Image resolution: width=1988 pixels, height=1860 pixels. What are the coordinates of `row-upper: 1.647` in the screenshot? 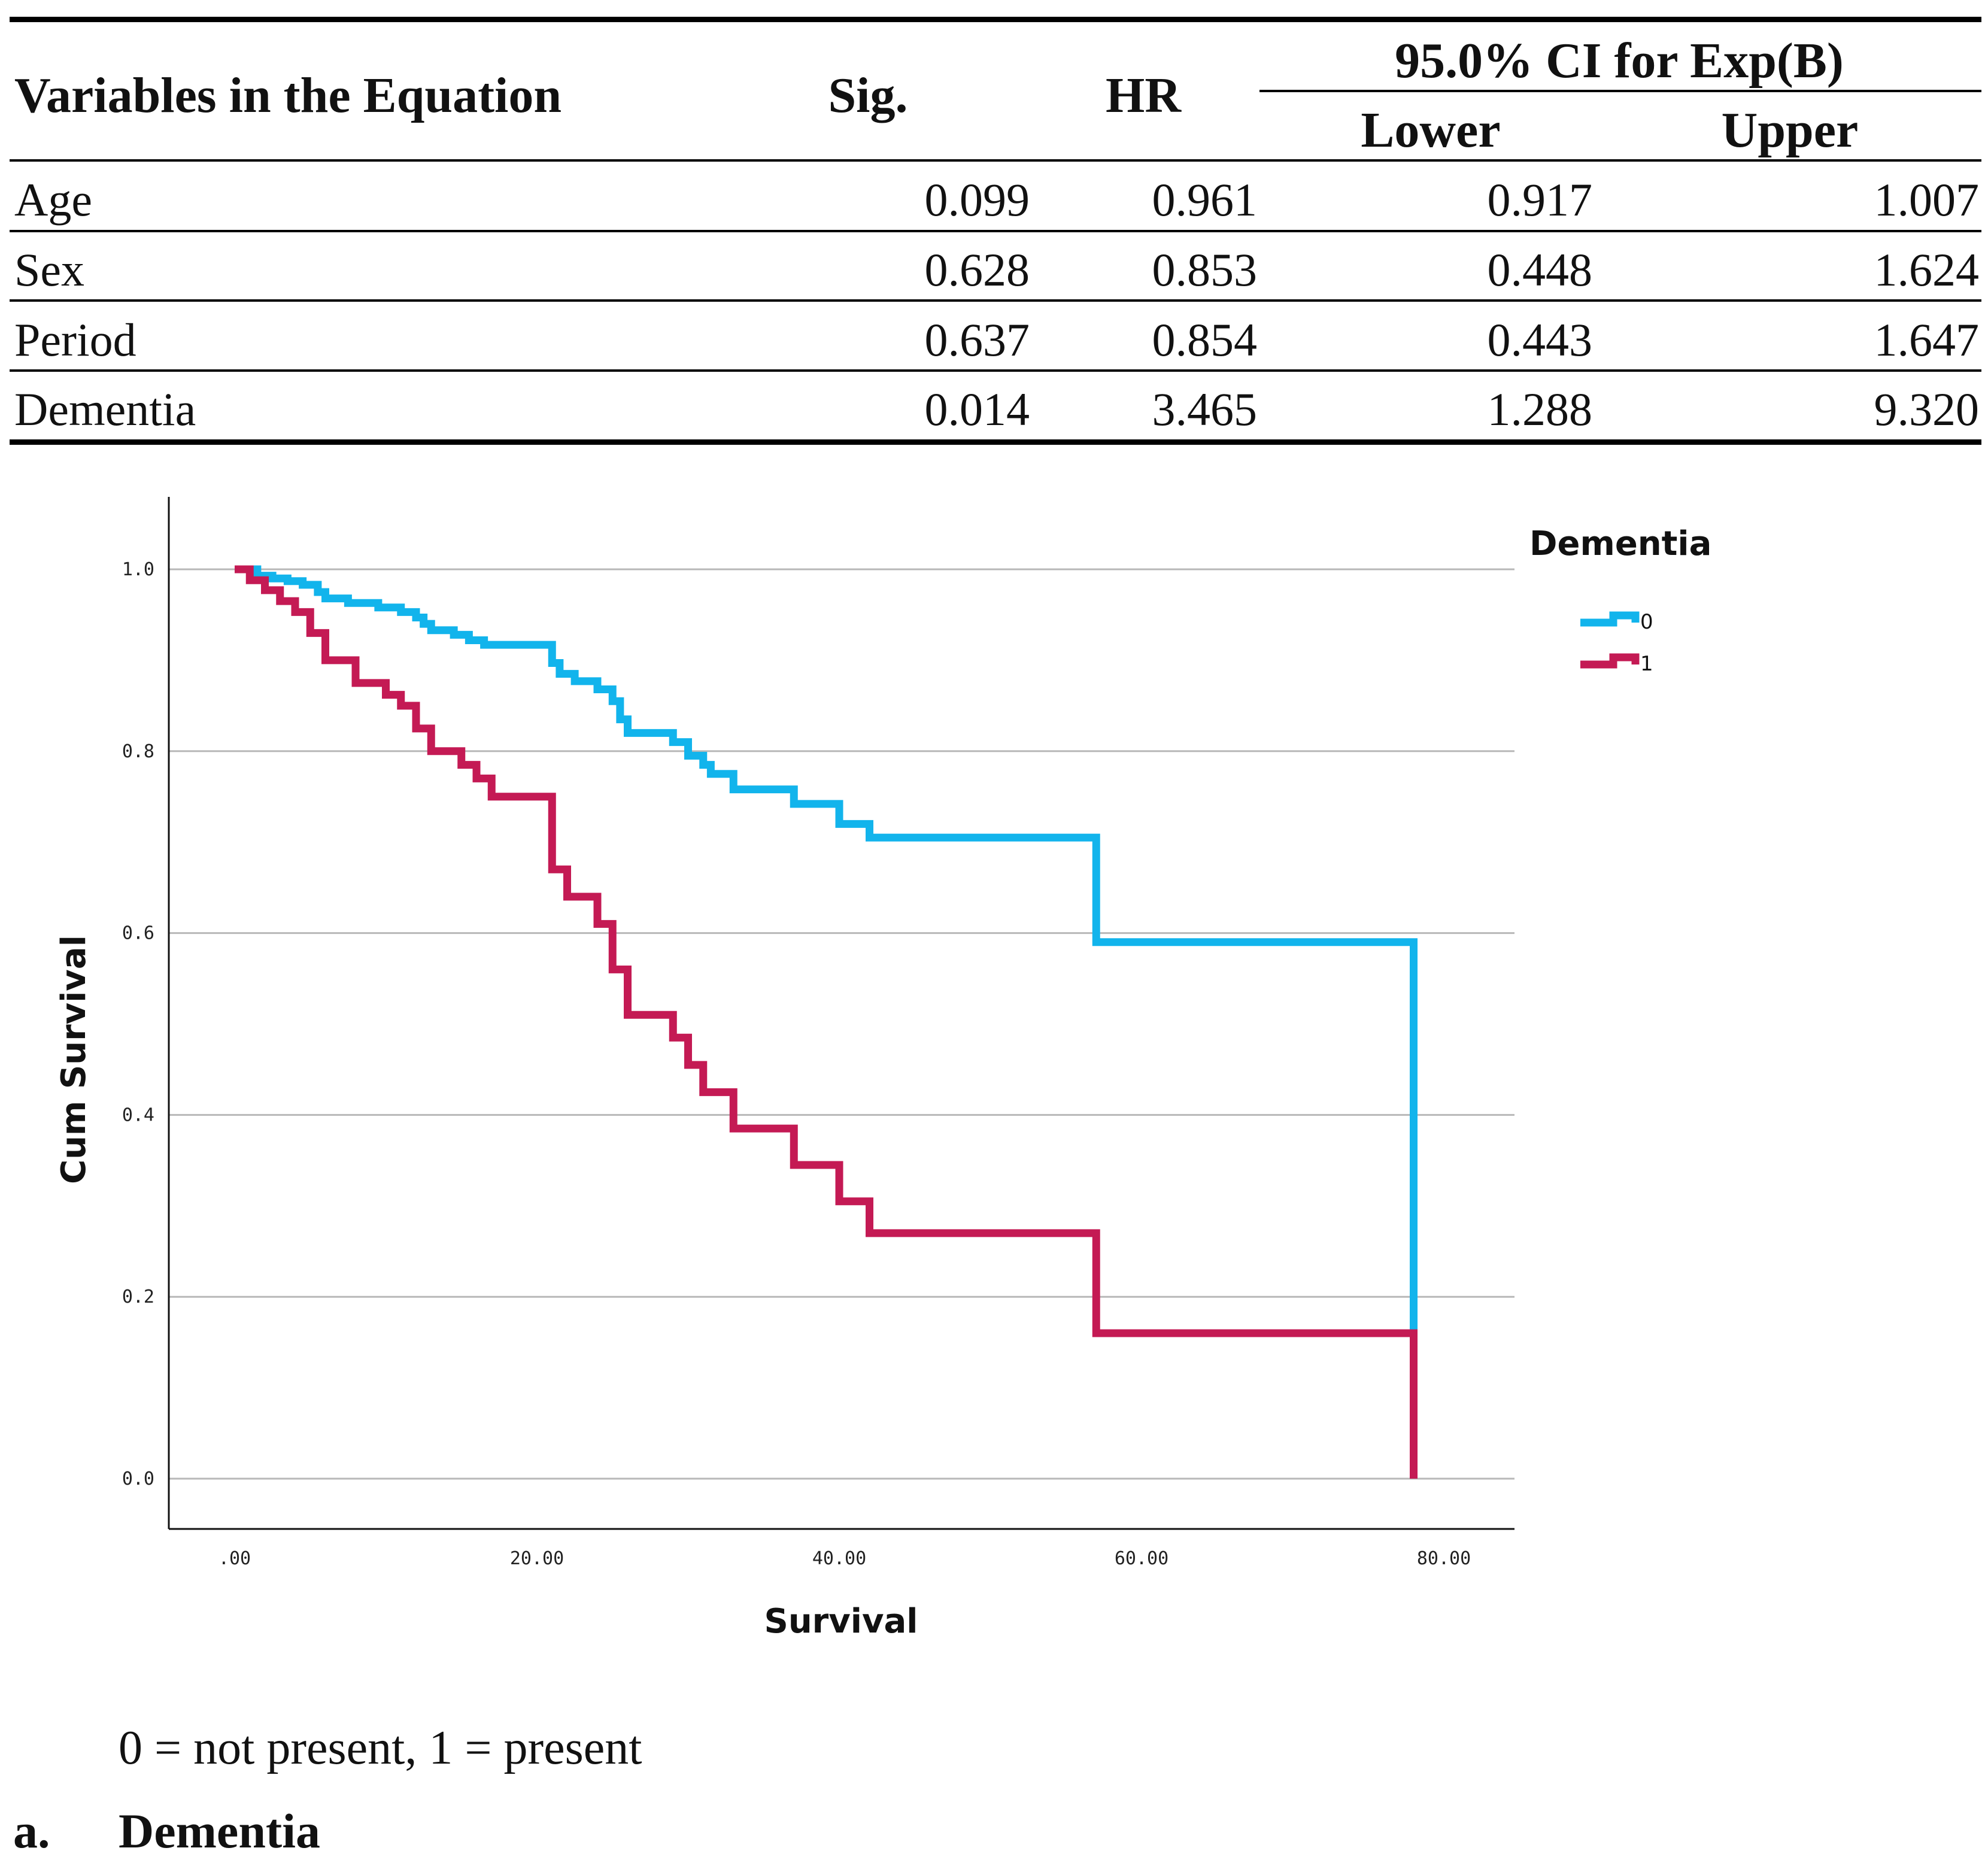 It's located at (1927, 340).